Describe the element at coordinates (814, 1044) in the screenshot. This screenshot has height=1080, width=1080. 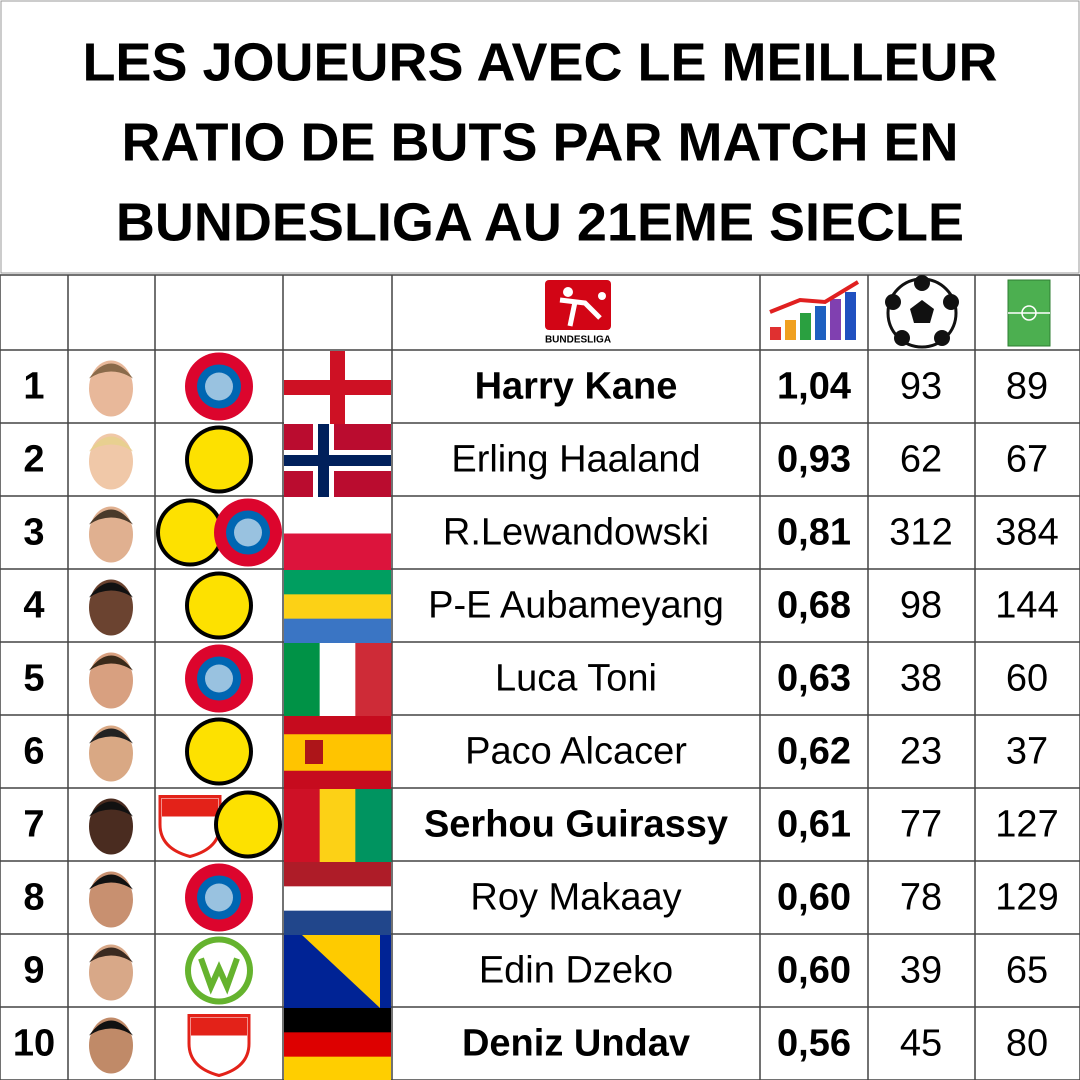
I see `goal-ratio: 0,56` at that location.